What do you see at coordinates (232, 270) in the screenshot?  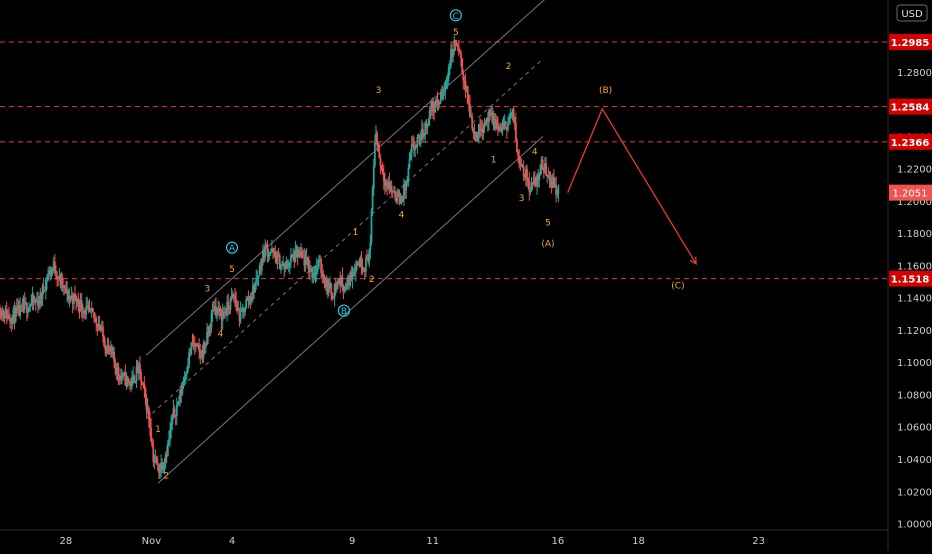 I see `wave-label: 5` at bounding box center [232, 270].